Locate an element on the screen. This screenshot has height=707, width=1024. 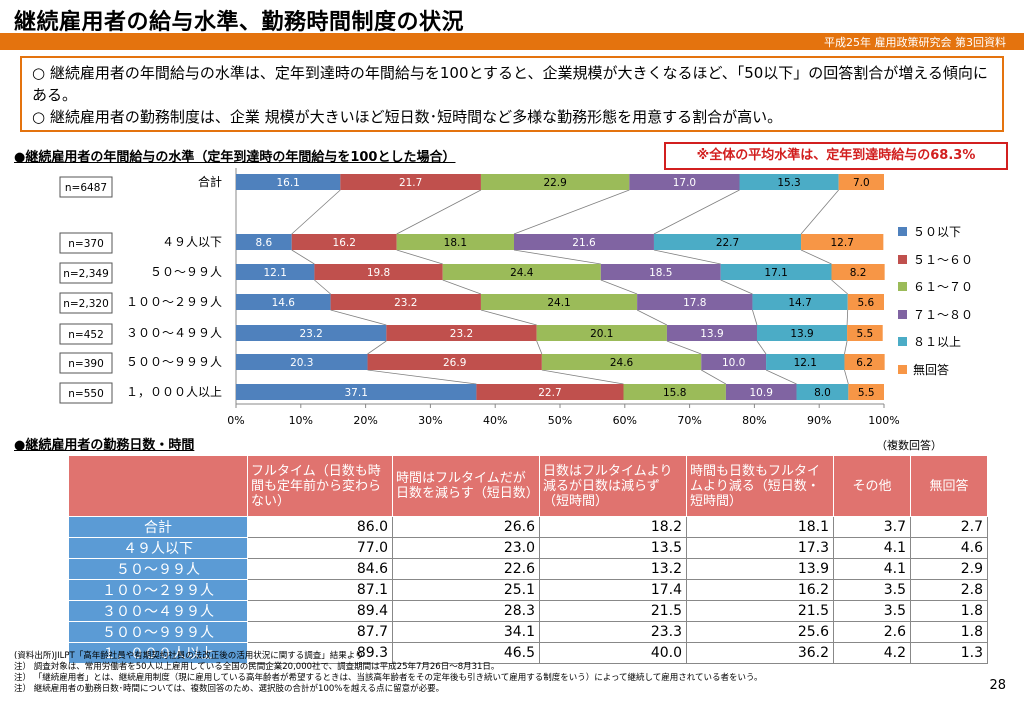
bar-value-label: 10.9 is located at coordinates (761, 393).